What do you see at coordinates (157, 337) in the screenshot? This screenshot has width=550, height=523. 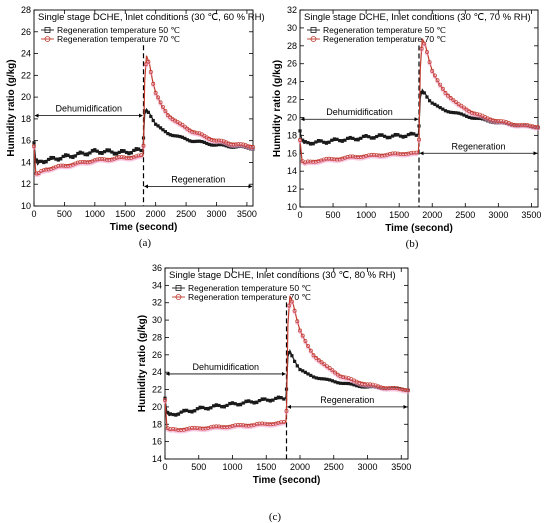 I see `y-tick-label: 28` at bounding box center [157, 337].